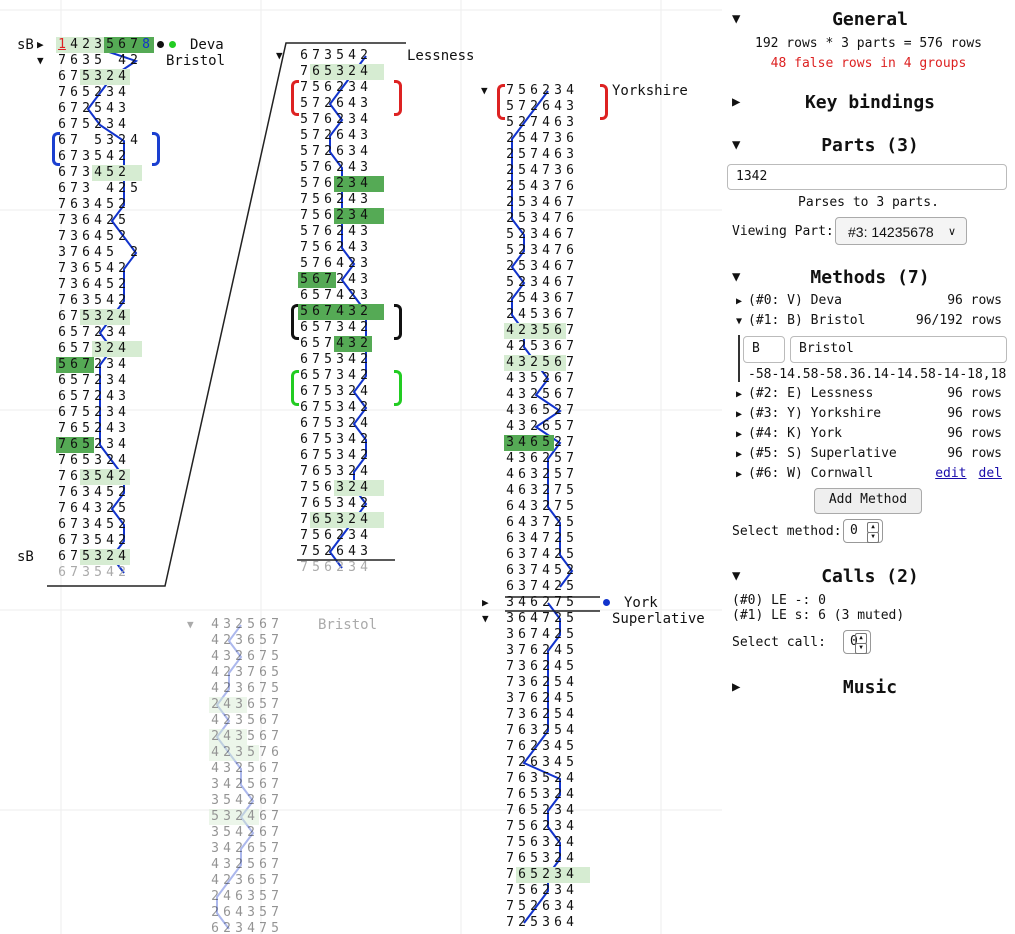 Image resolution: width=1015 pixels, height=934 pixels. I want to click on part-head-input: 1342, so click(867, 177).